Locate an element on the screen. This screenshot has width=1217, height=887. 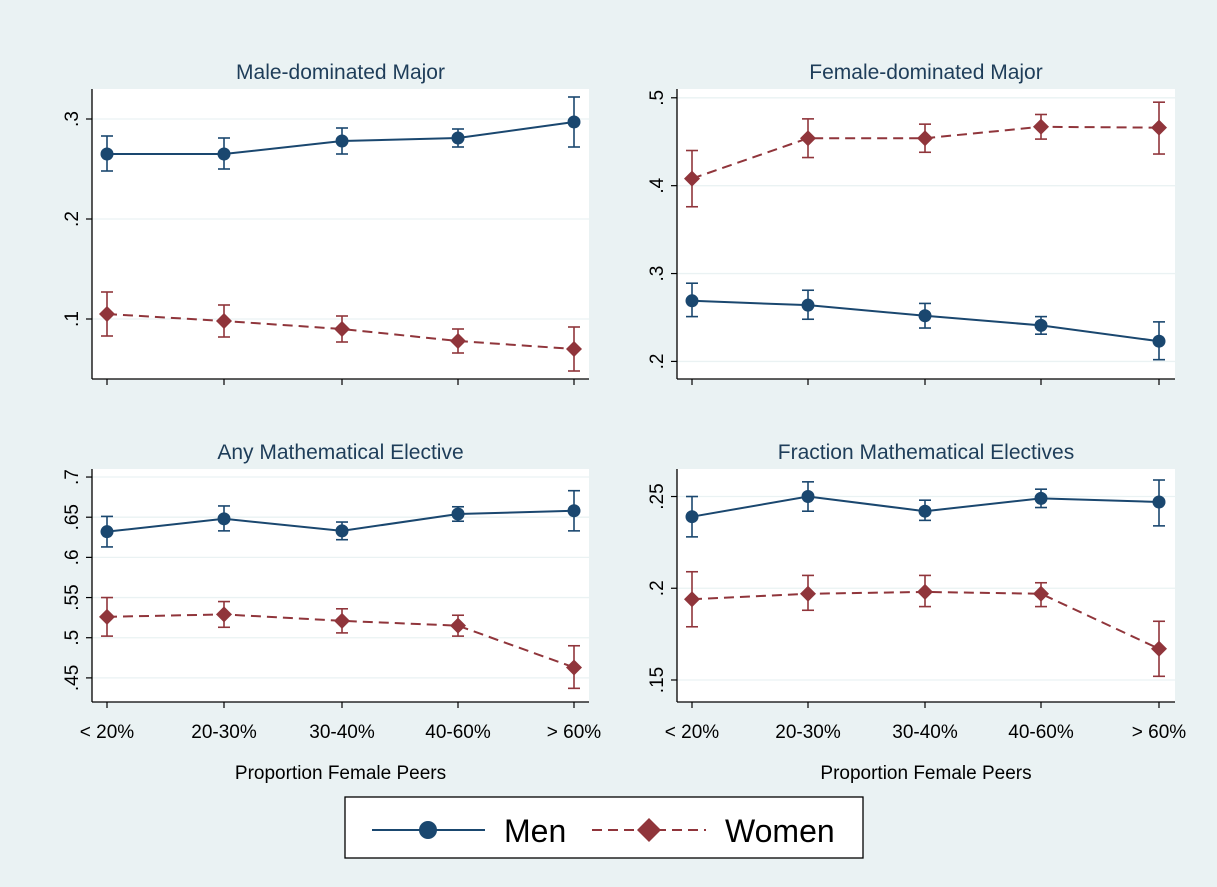
panel-title: Fraction Mathematical Electives is located at coordinates (926, 452).